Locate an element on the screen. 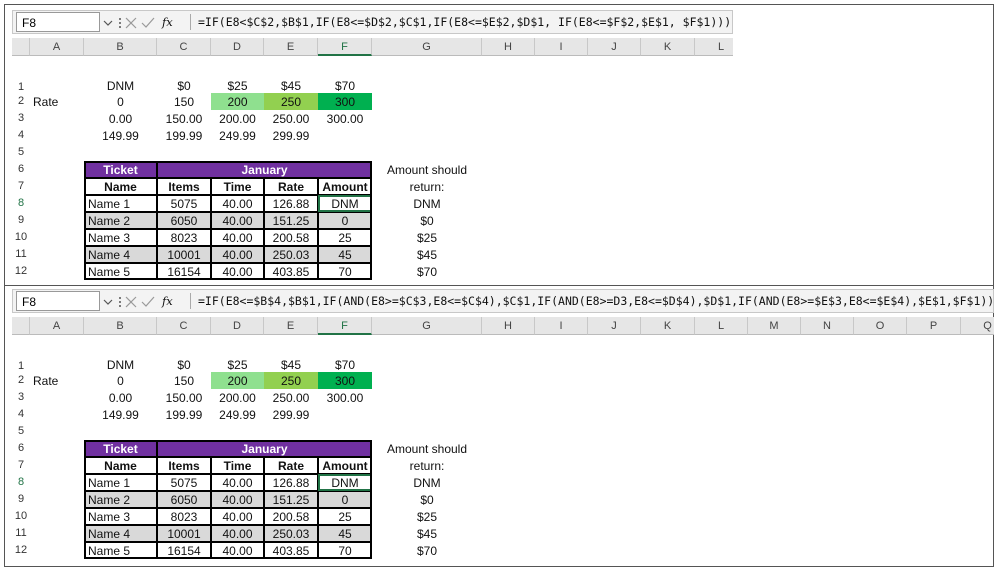  table-cell: 151.25 is located at coordinates (291, 220).